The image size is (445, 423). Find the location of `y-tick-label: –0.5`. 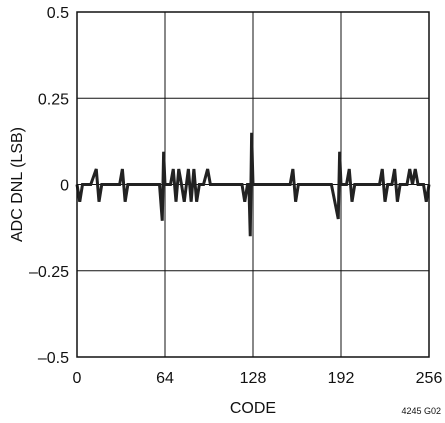

y-tick-label: –0.5 is located at coordinates (53, 358).